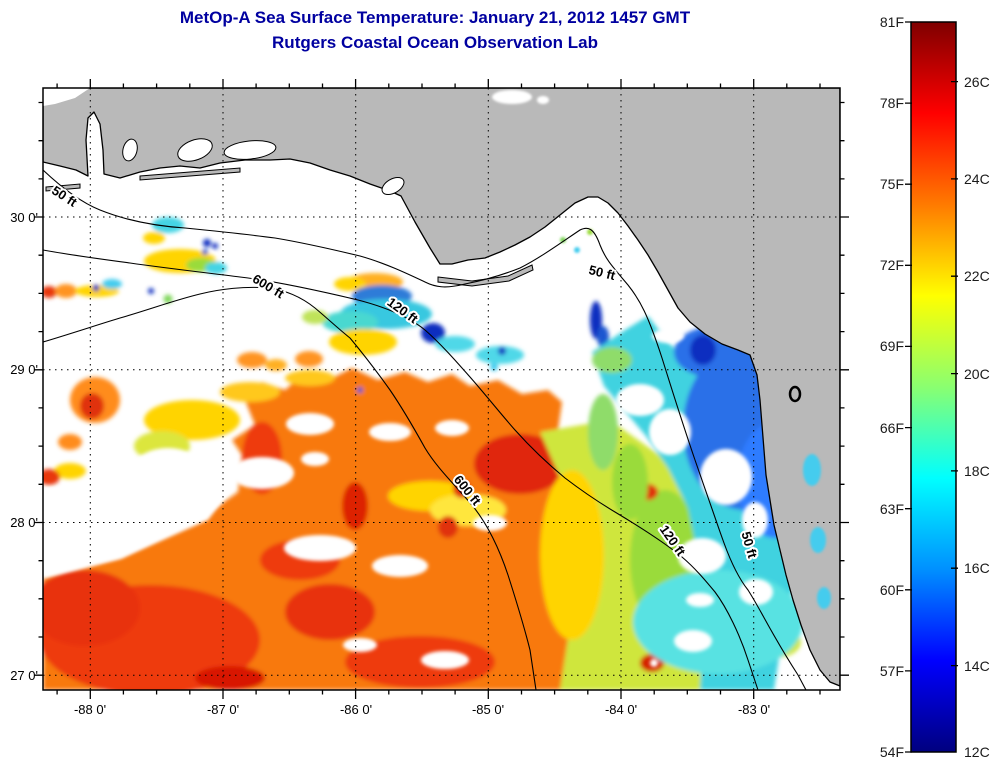 The image size is (992, 770). Describe the element at coordinates (892, 590) in the screenshot. I see `cbar-f-label: 60F` at that location.